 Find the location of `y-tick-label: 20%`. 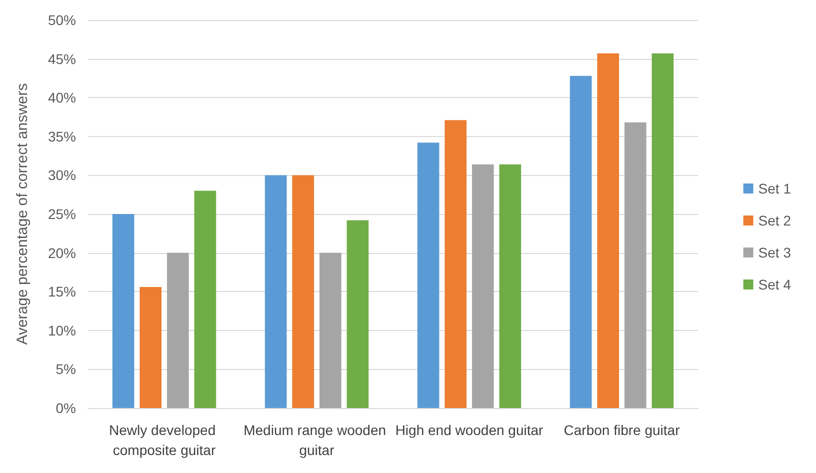

y-tick-label: 20% is located at coordinates (62, 252).